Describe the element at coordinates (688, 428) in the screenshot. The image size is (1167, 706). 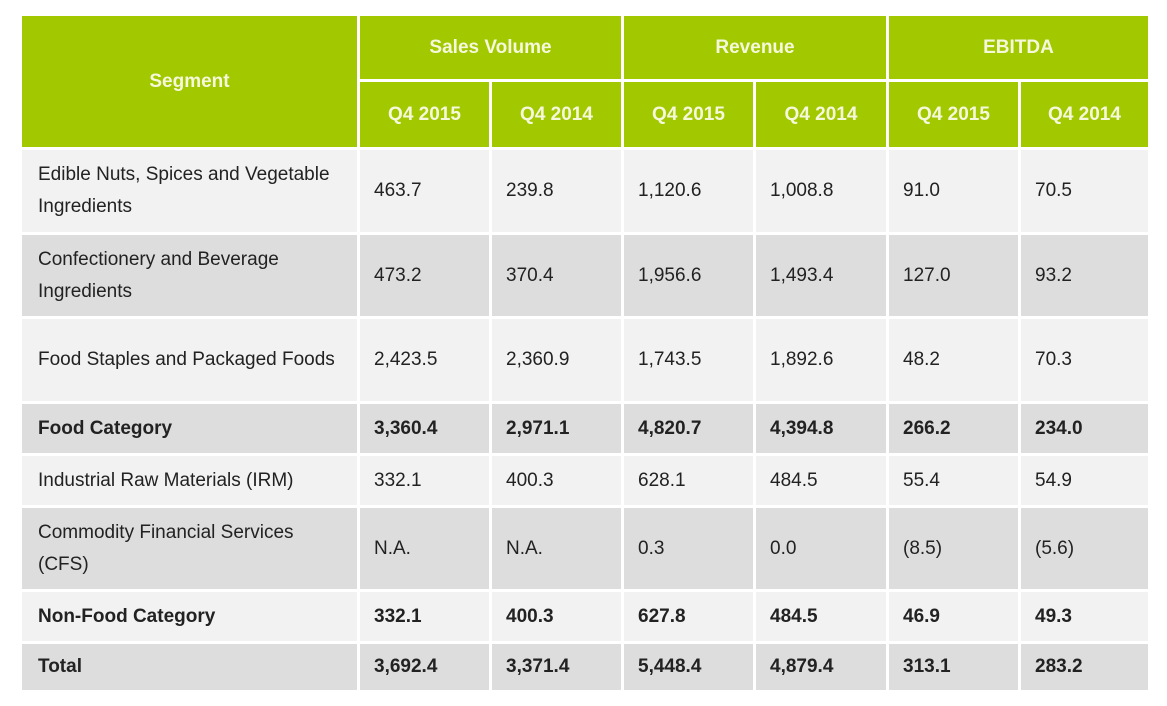
I see `value-cell: 4,820.7` at that location.